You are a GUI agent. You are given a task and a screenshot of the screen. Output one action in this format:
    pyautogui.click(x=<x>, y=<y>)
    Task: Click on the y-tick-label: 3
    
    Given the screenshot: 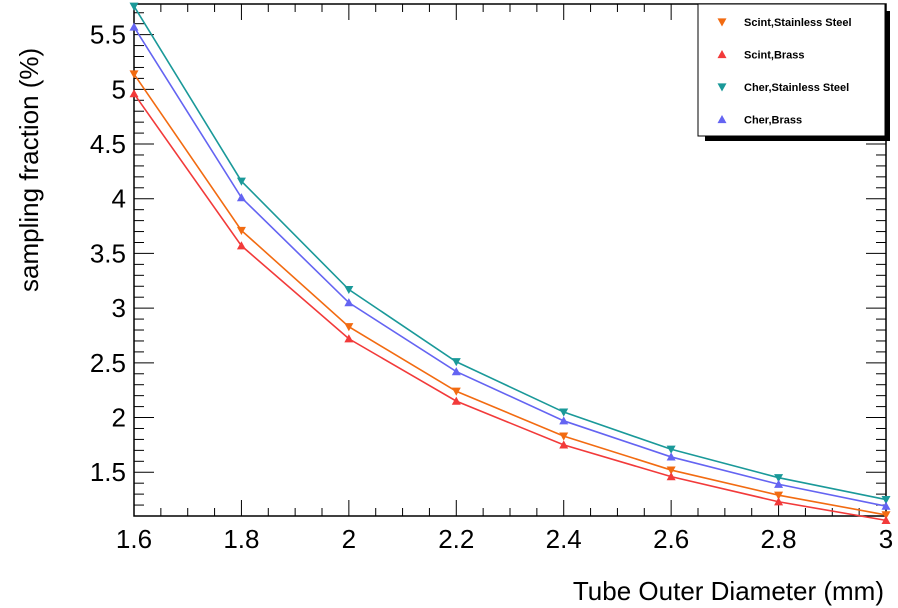 What is the action you would take?
    pyautogui.click(x=119, y=308)
    